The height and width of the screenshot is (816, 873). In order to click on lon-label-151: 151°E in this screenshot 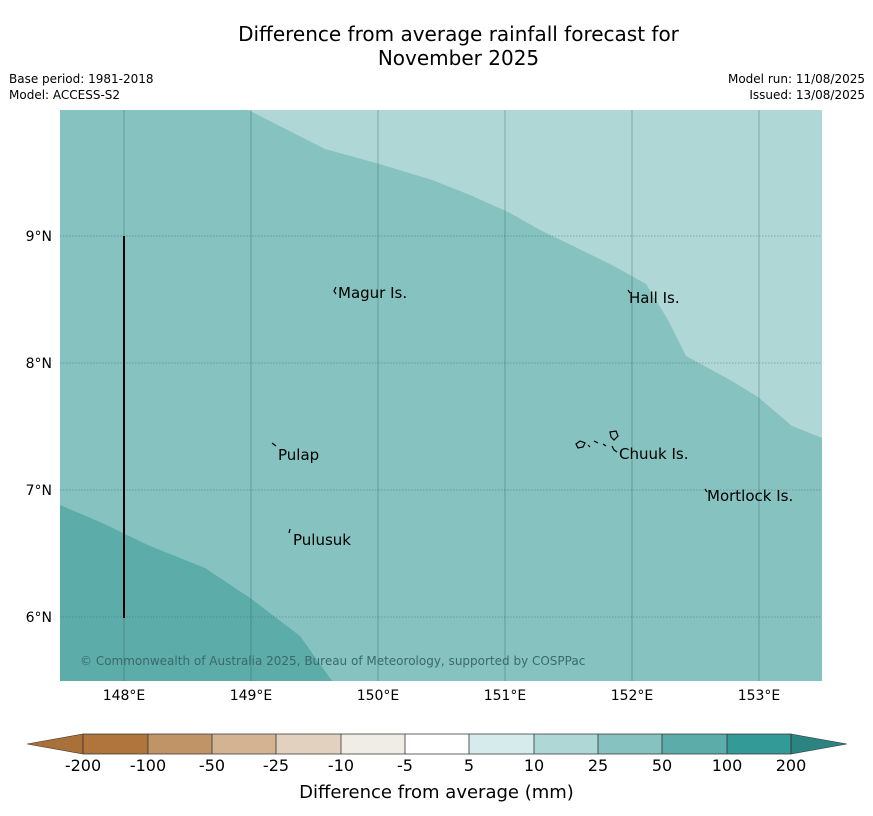, I will do `click(505, 696)`.